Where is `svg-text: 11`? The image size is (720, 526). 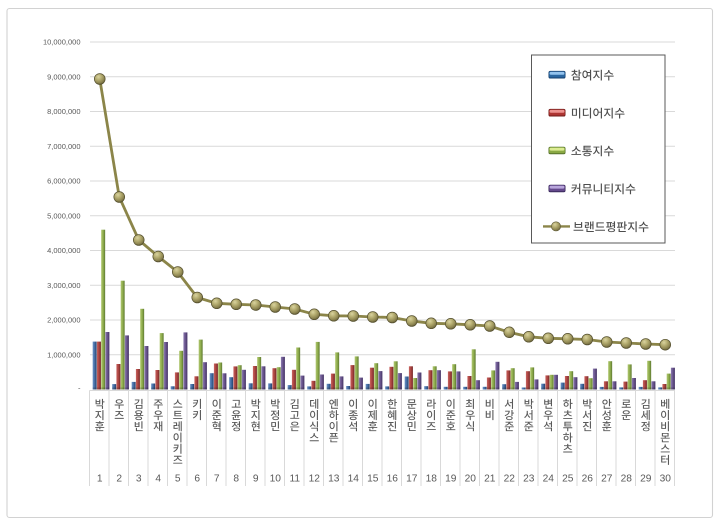
svg-text: 11 is located at coordinates (294, 479).